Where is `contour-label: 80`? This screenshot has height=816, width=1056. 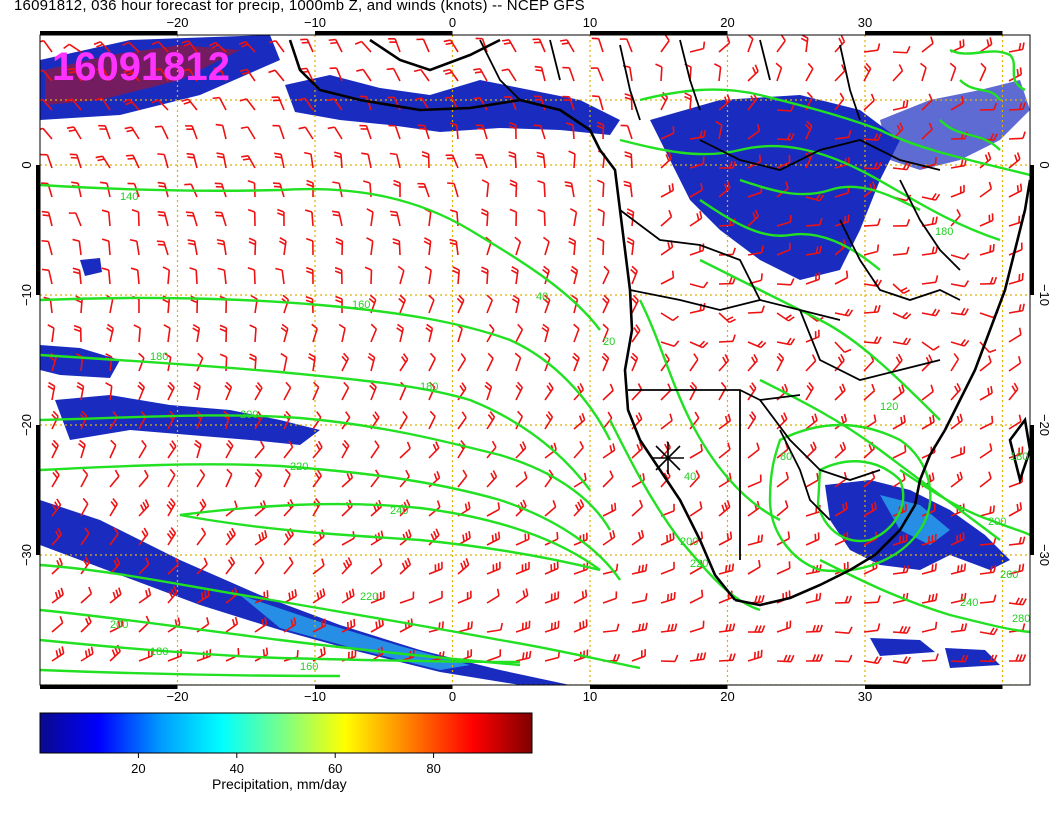 contour-label: 80 is located at coordinates (786, 457).